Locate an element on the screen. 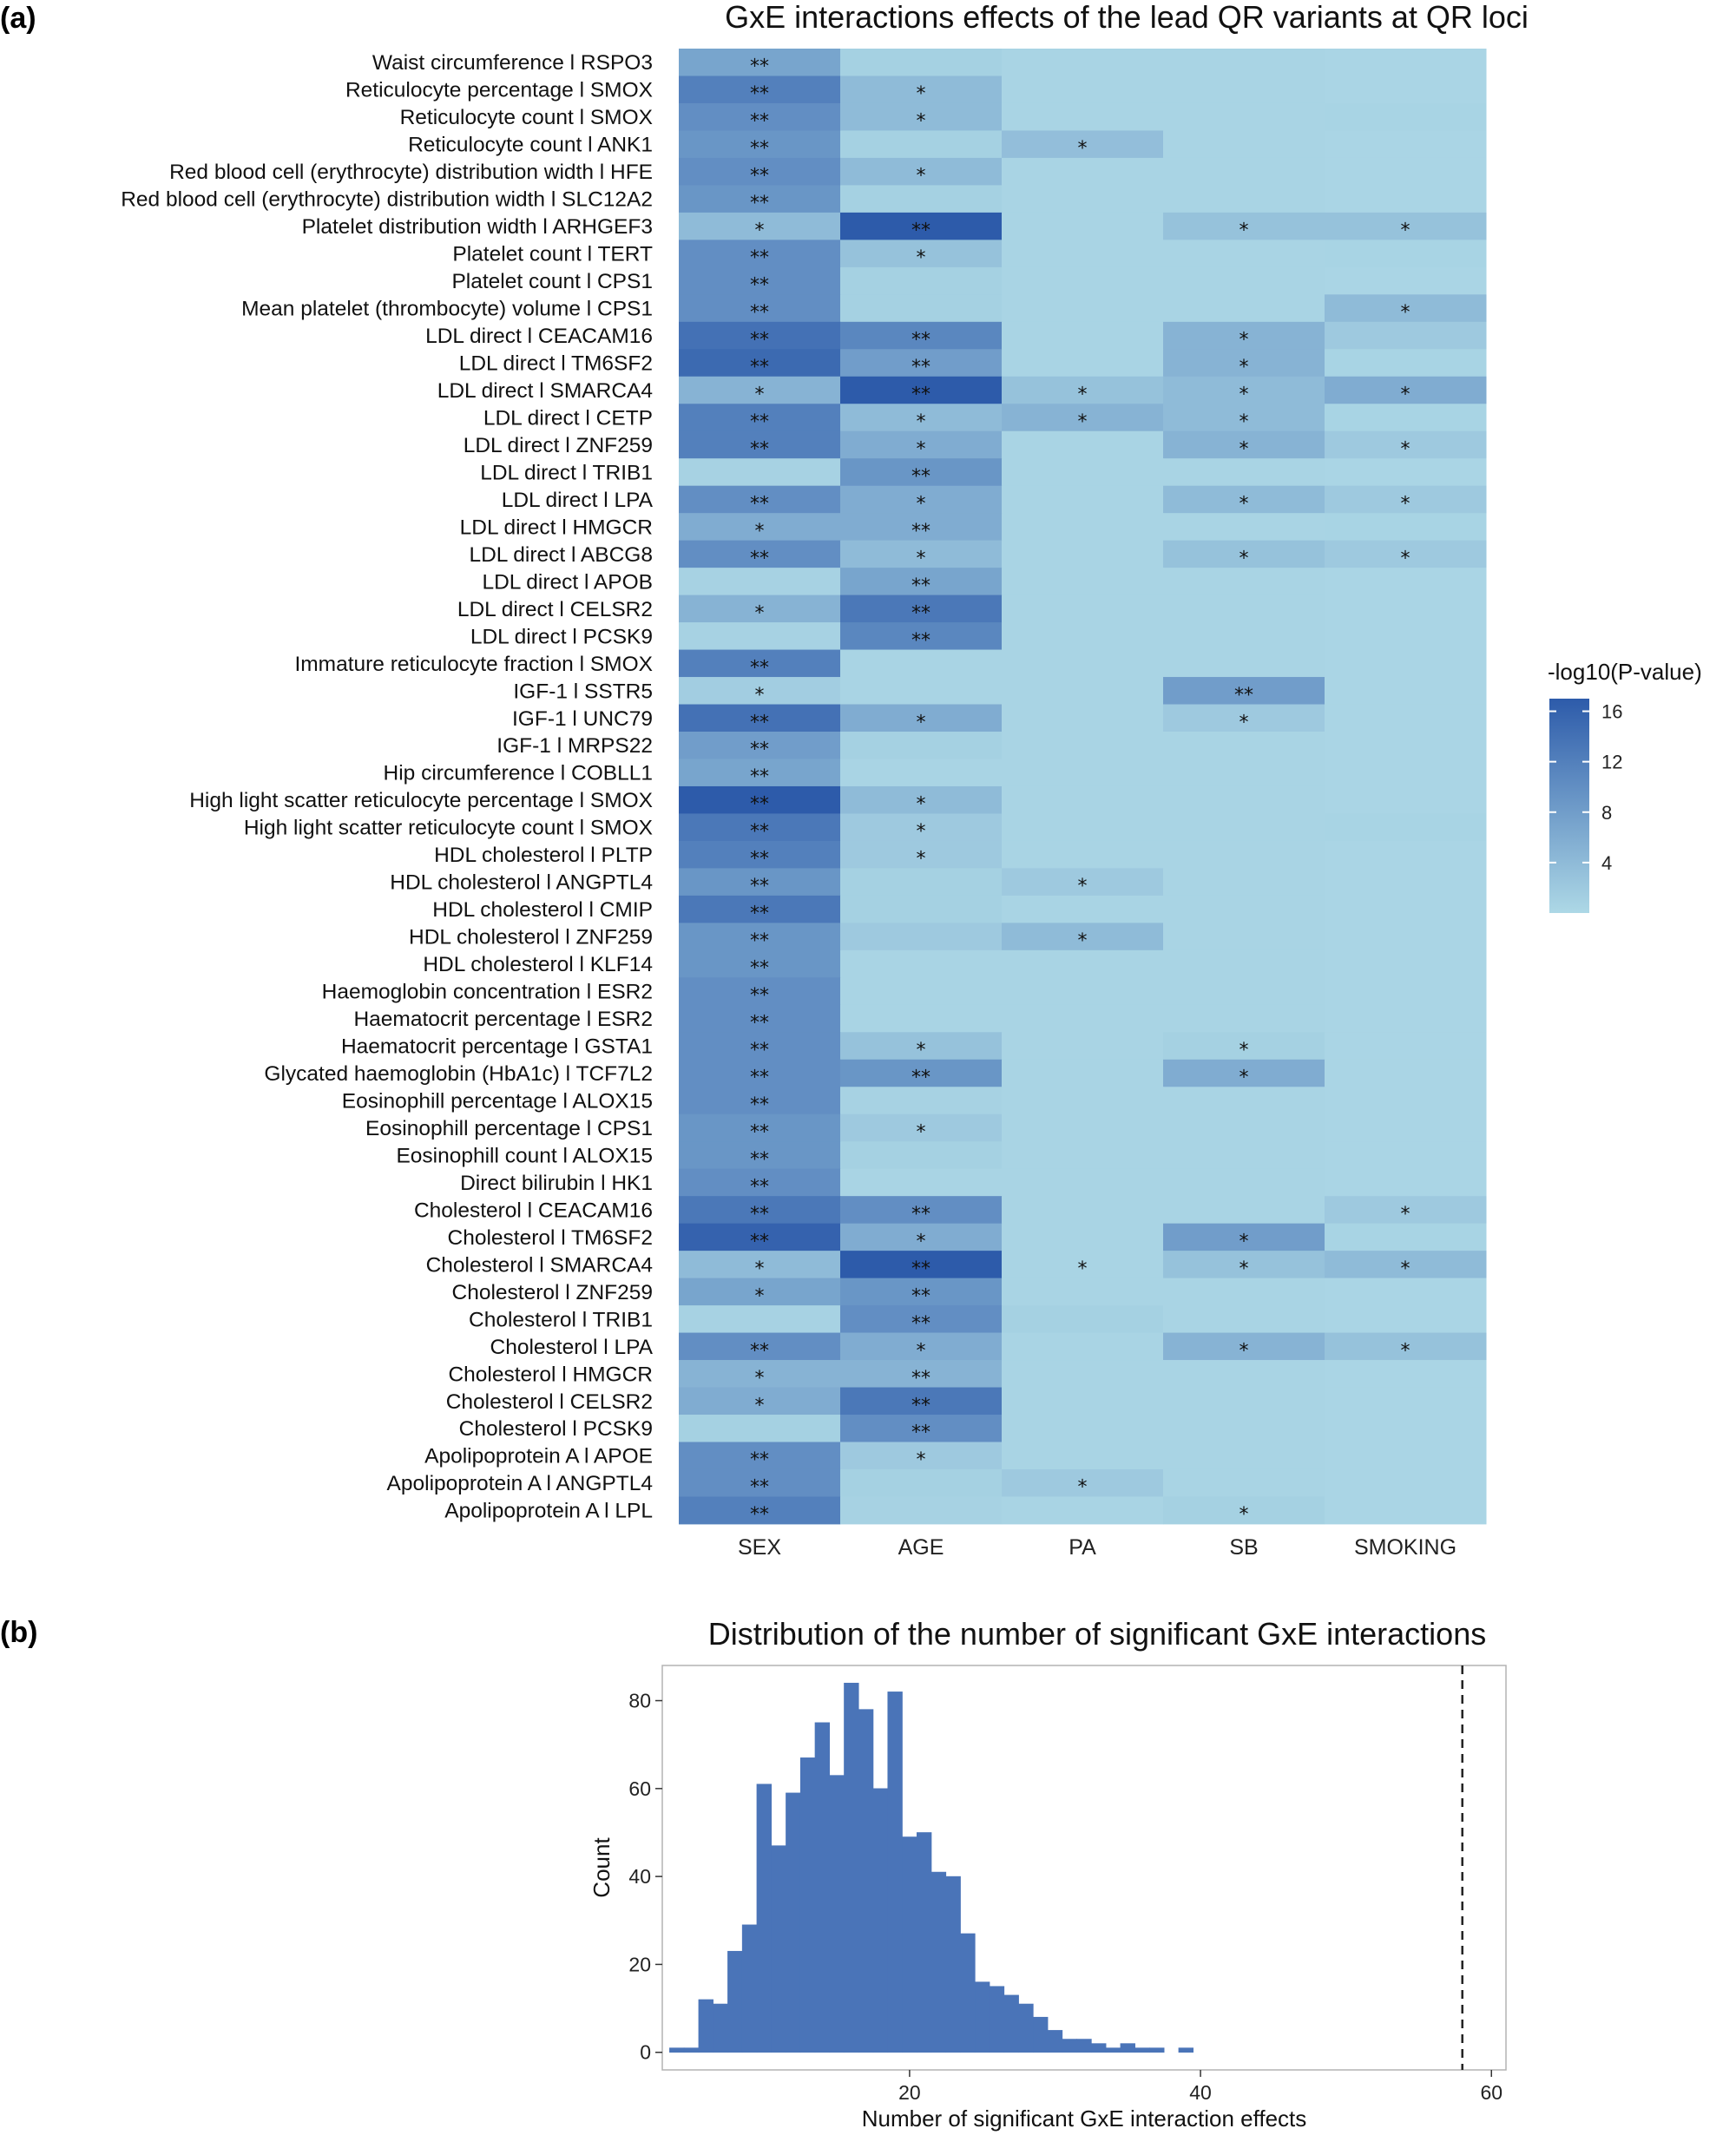 Image resolution: width=1736 pixels, height=2135 pixels. x-tick-label: 60 is located at coordinates (1491, 2092).